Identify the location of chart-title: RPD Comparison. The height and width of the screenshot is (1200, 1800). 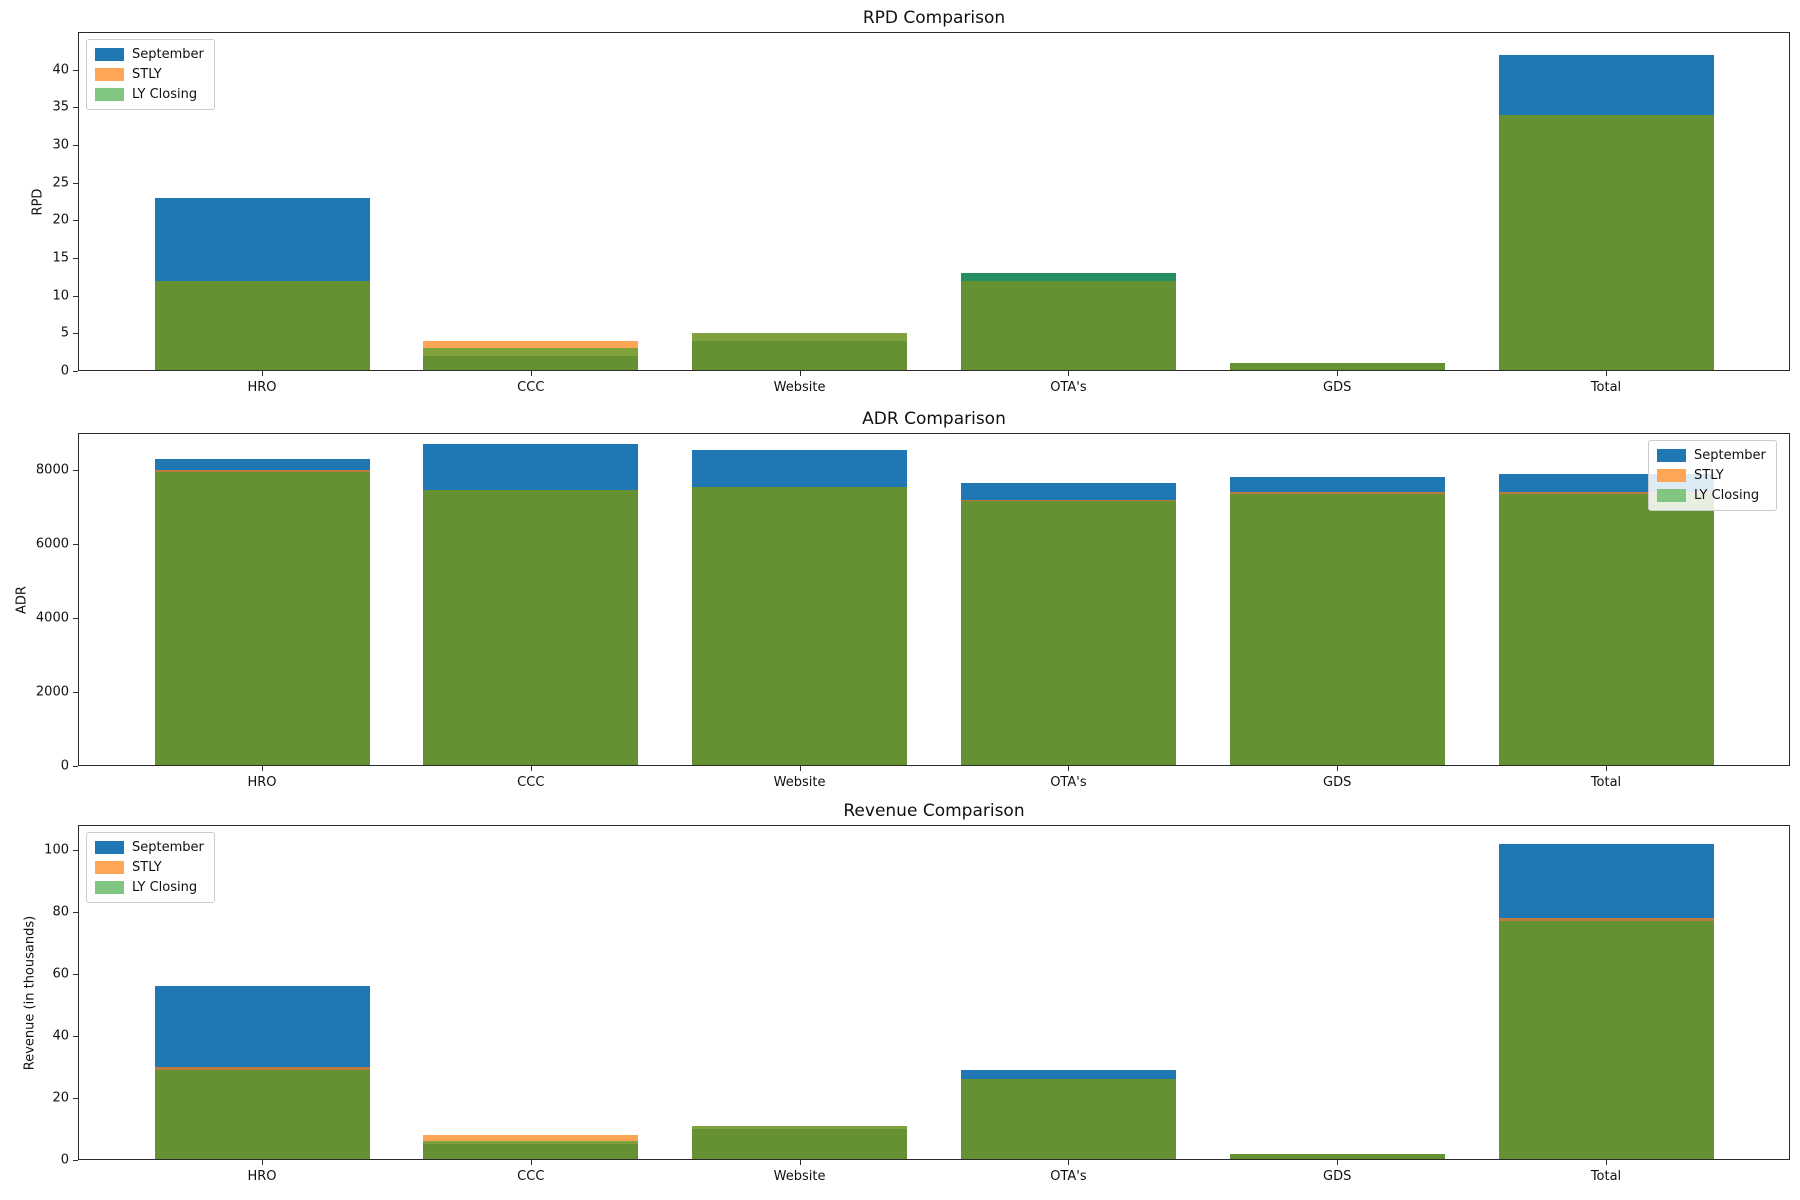
(934, 18).